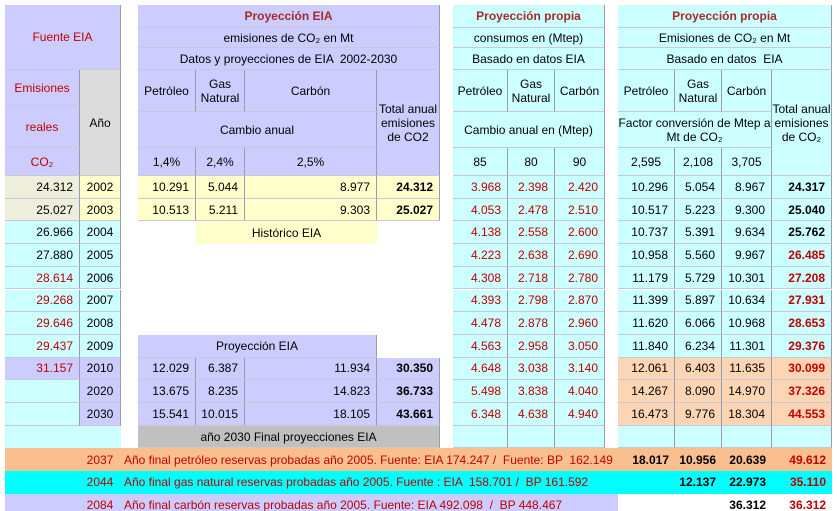 Image resolution: width=837 pixels, height=511 pixels. What do you see at coordinates (480, 210) in the screenshot?
I see `consumo-value: 4.053` at bounding box center [480, 210].